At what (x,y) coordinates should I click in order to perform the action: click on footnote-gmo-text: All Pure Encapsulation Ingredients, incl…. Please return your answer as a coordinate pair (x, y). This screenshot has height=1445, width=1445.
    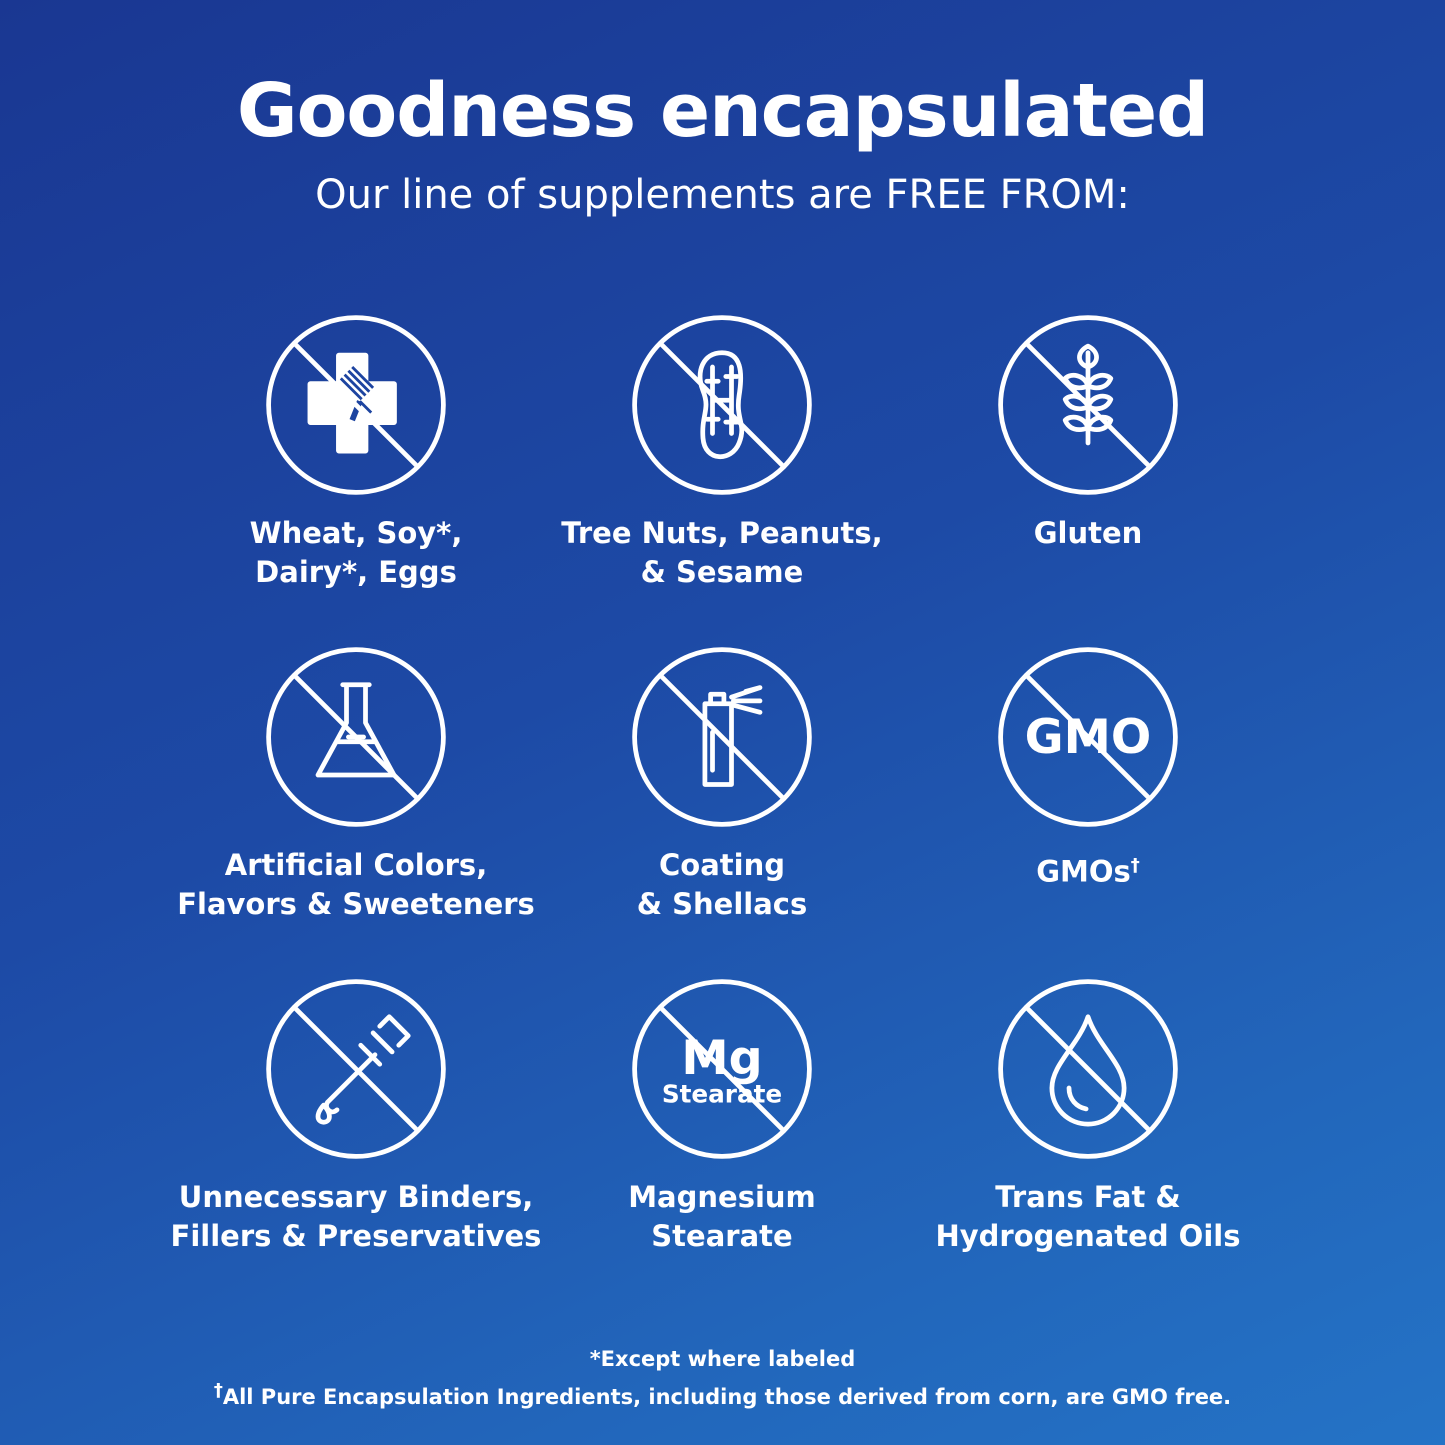
    Looking at the image, I should click on (727, 1397).